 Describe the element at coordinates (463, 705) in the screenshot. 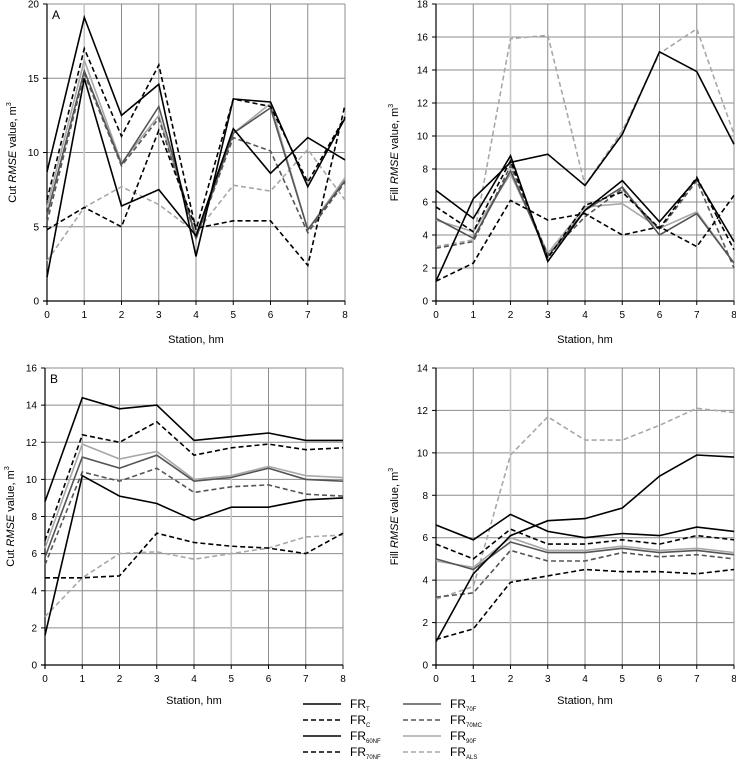

I see `legend-label: FR70F` at that location.